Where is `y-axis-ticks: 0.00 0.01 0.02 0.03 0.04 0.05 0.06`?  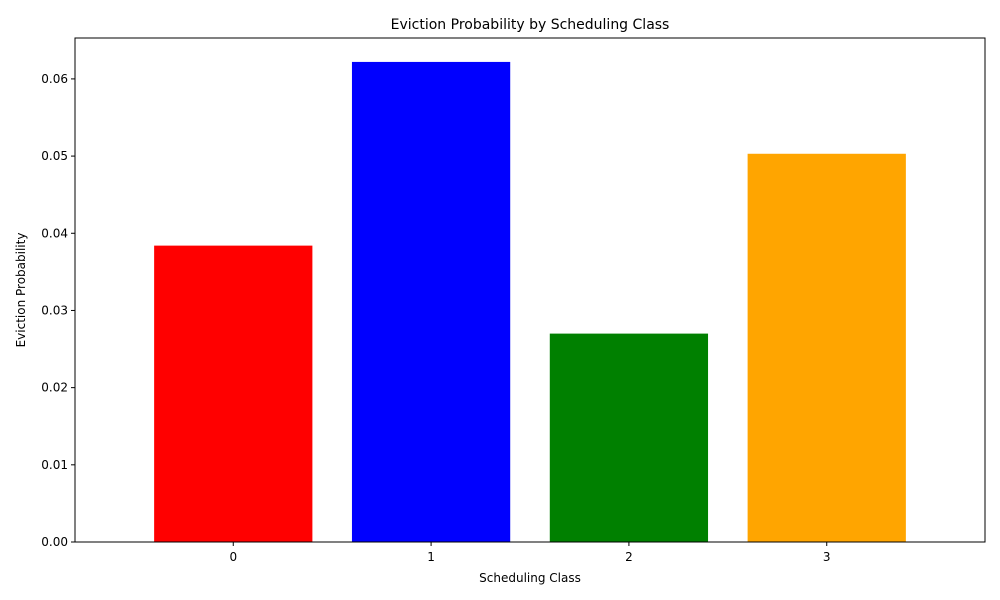 y-axis-ticks: 0.00 0.01 0.02 0.03 0.04 0.05 0.06 is located at coordinates (58, 310).